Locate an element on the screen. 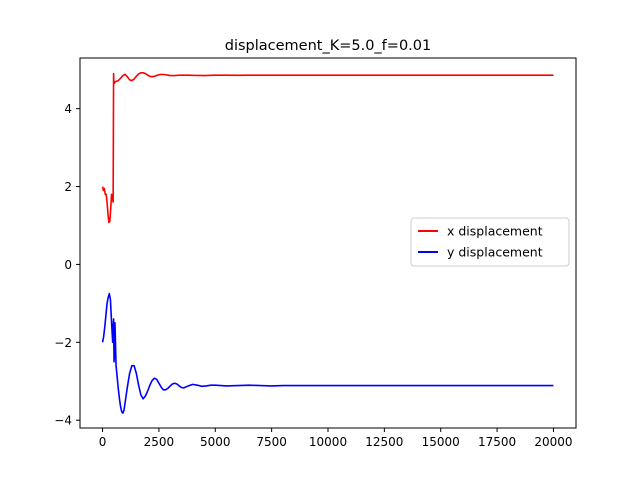  x-tick-label: 15000 is located at coordinates (441, 442).